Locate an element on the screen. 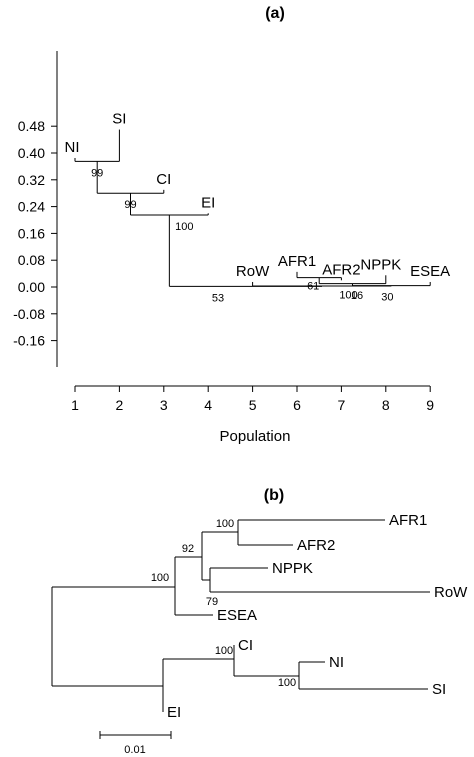  x-tick-label: 2 is located at coordinates (120, 405).